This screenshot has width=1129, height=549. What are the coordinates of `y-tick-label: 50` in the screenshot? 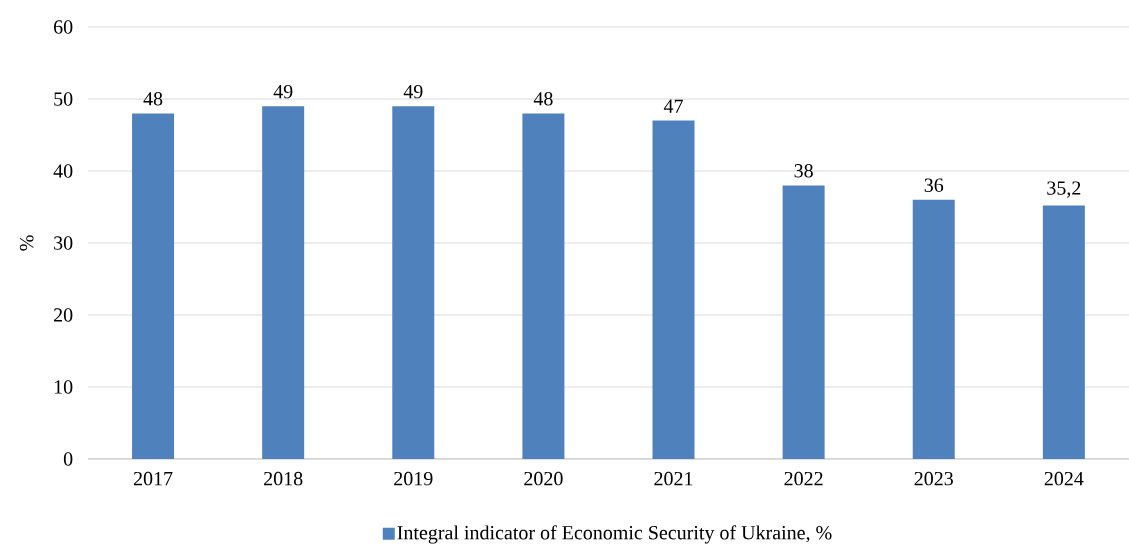 It's located at (63, 99).